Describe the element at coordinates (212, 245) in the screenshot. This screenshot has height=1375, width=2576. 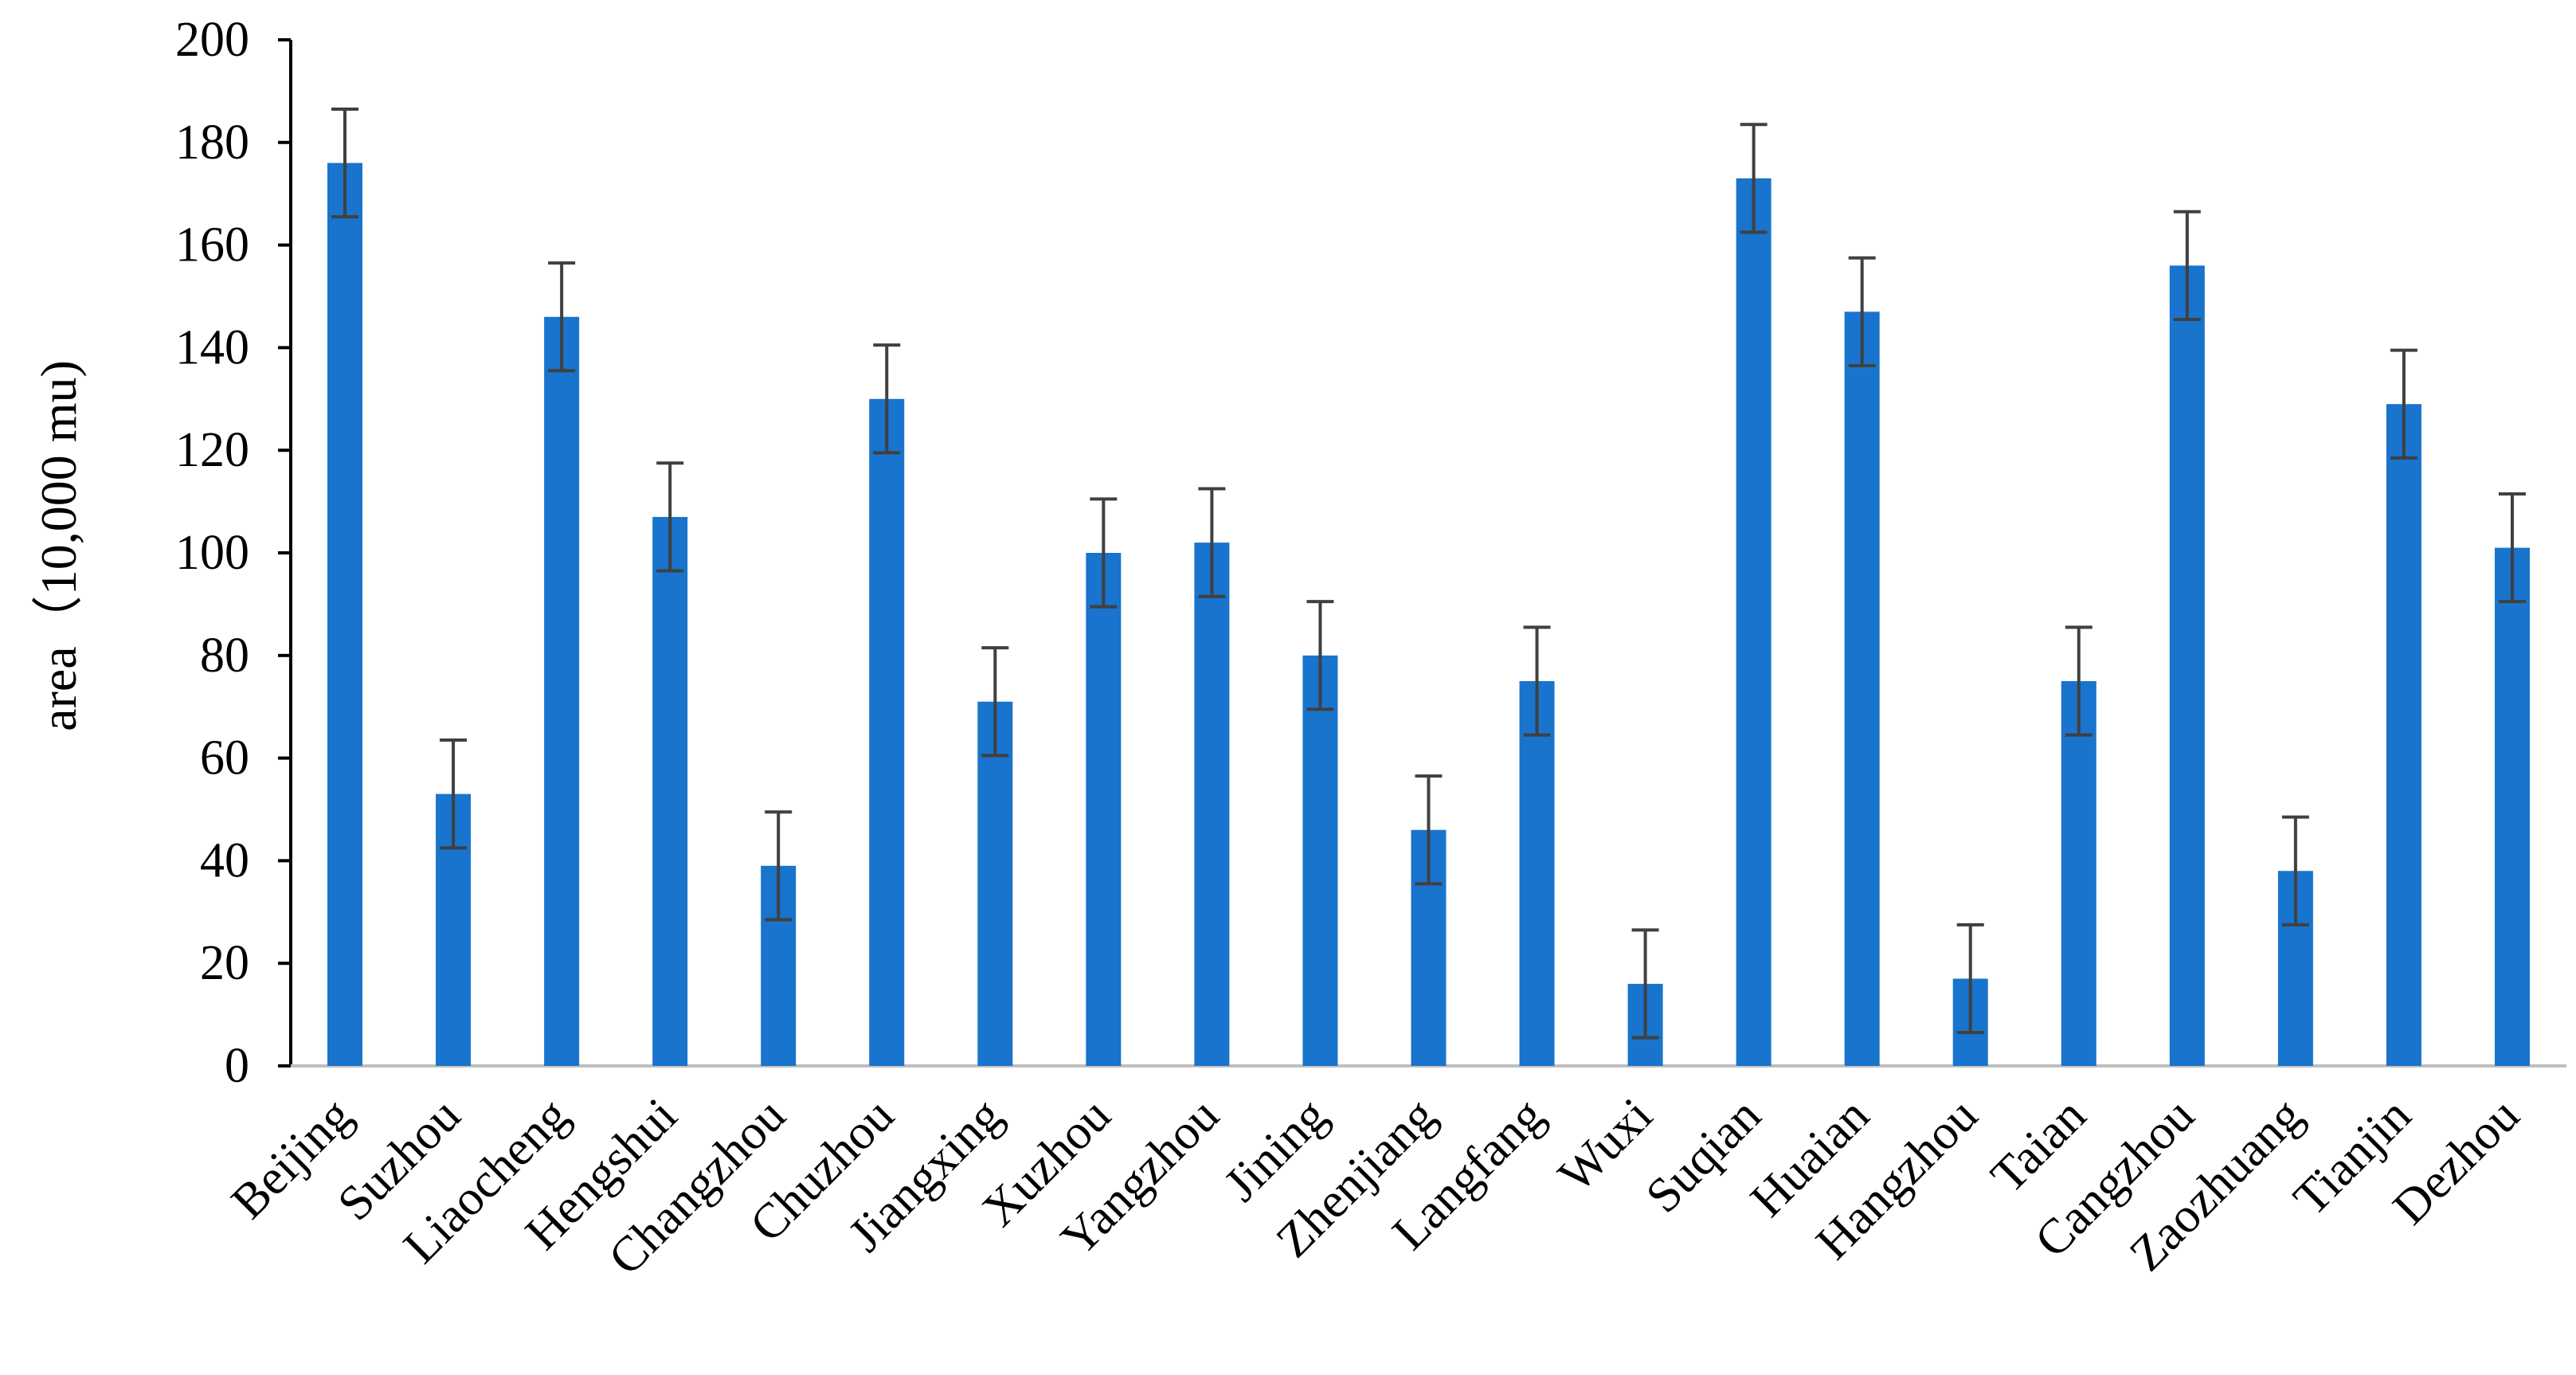
I see `y-tick-label: 160` at that location.